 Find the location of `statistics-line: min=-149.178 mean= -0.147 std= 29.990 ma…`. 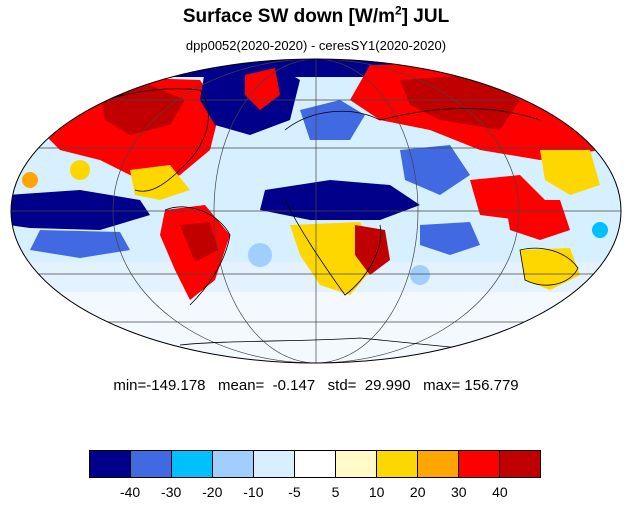

statistics-line: min=-149.178 mean= -0.147 std= 29.990 ma… is located at coordinates (316, 385).